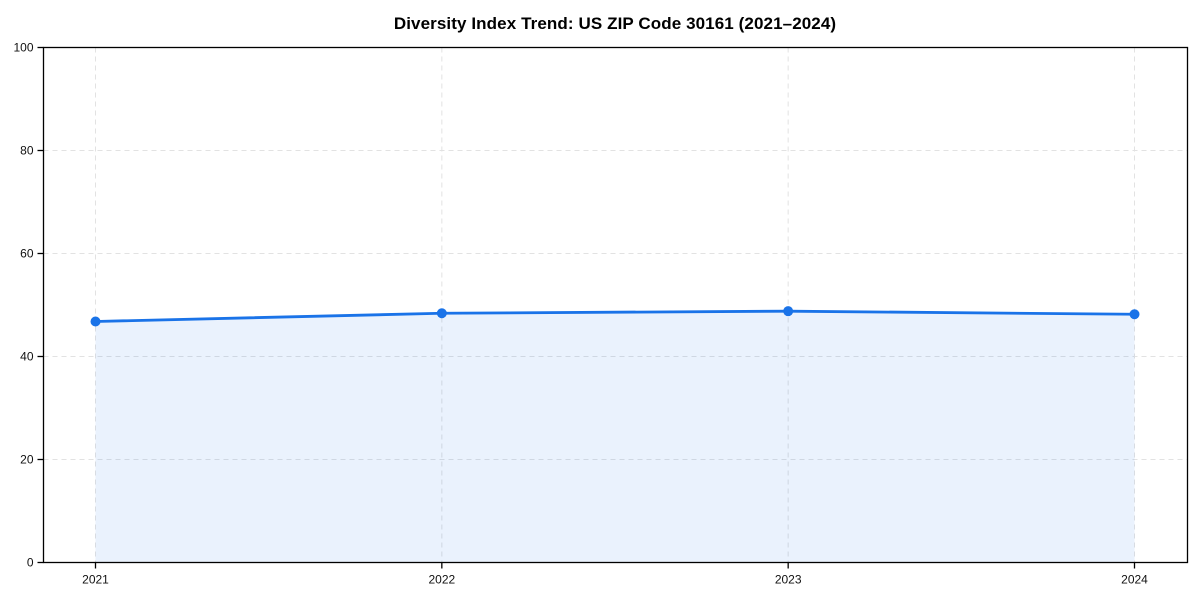  Describe the element at coordinates (30, 563) in the screenshot. I see `y-tick-label: 0` at that location.